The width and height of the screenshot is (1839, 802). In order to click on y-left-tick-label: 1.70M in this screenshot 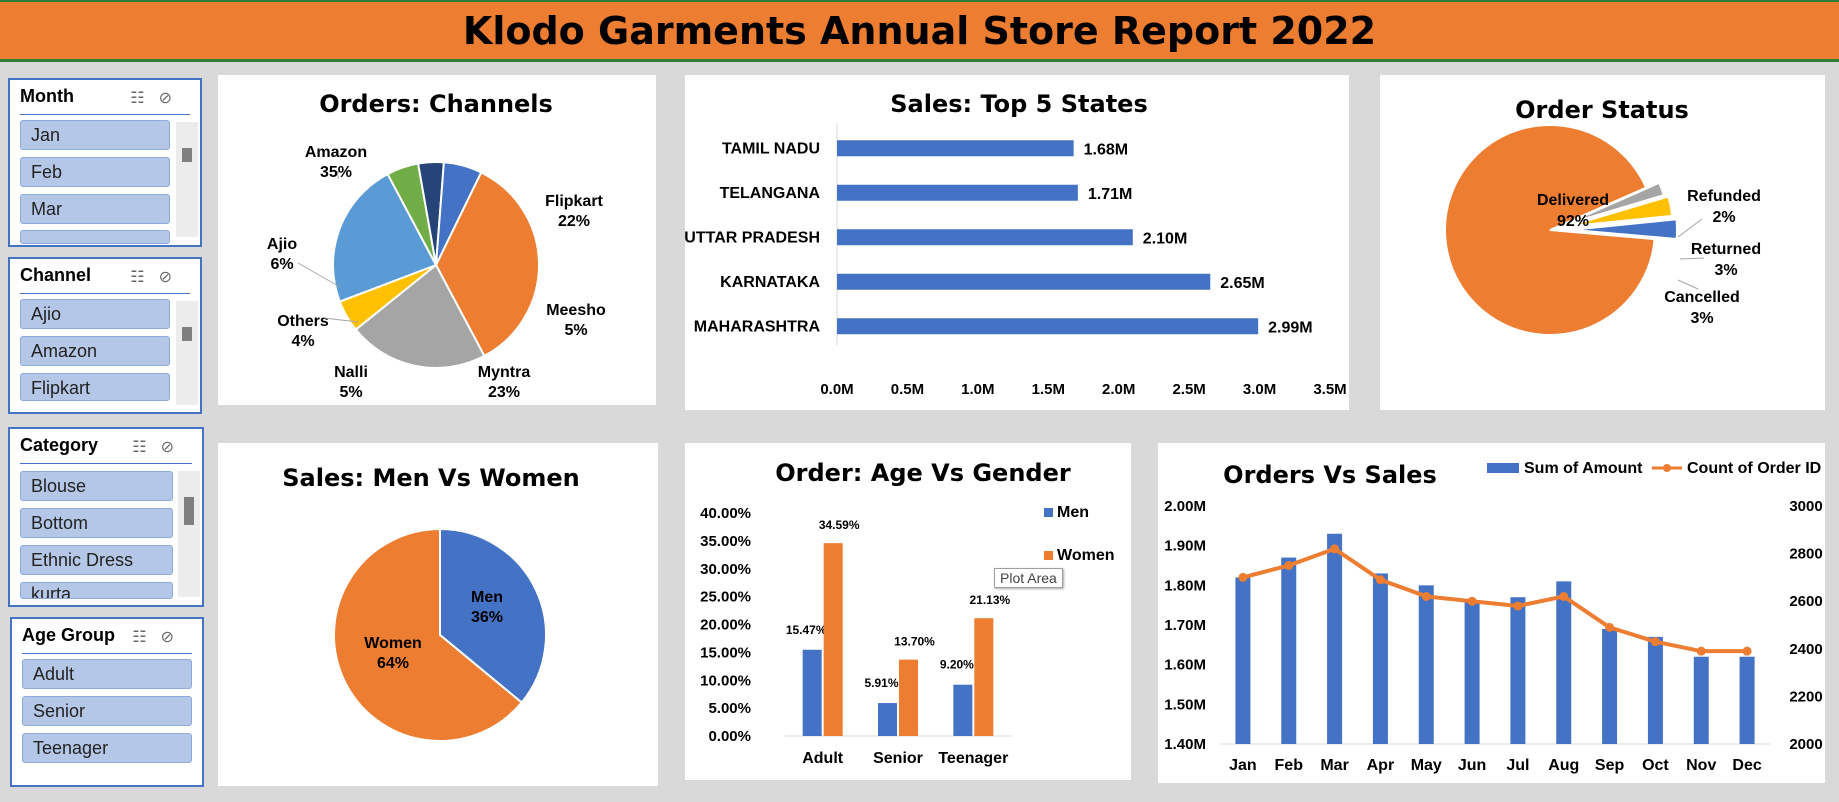, I will do `click(1185, 625)`.